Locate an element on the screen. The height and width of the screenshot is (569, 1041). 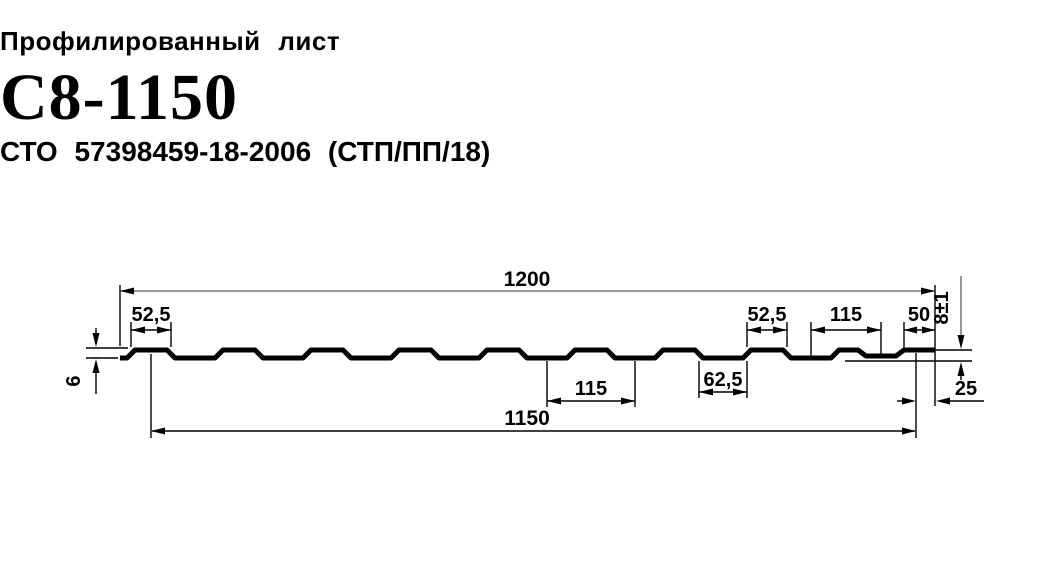
dim-trough-flat-label: 62,5 is located at coordinates (723, 380).